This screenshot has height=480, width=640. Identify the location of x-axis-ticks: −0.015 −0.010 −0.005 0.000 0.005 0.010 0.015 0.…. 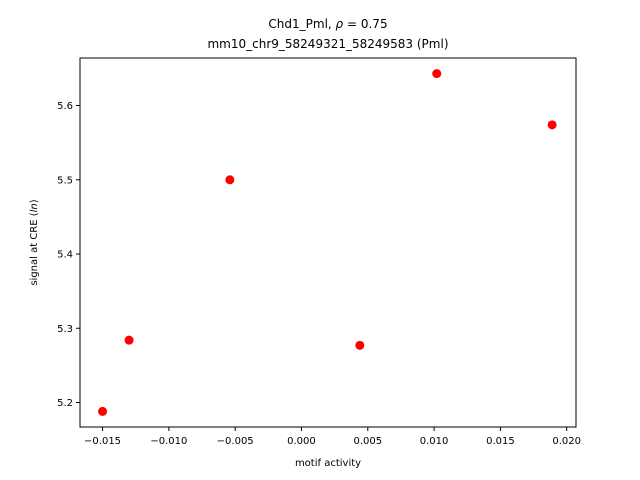
(332, 437).